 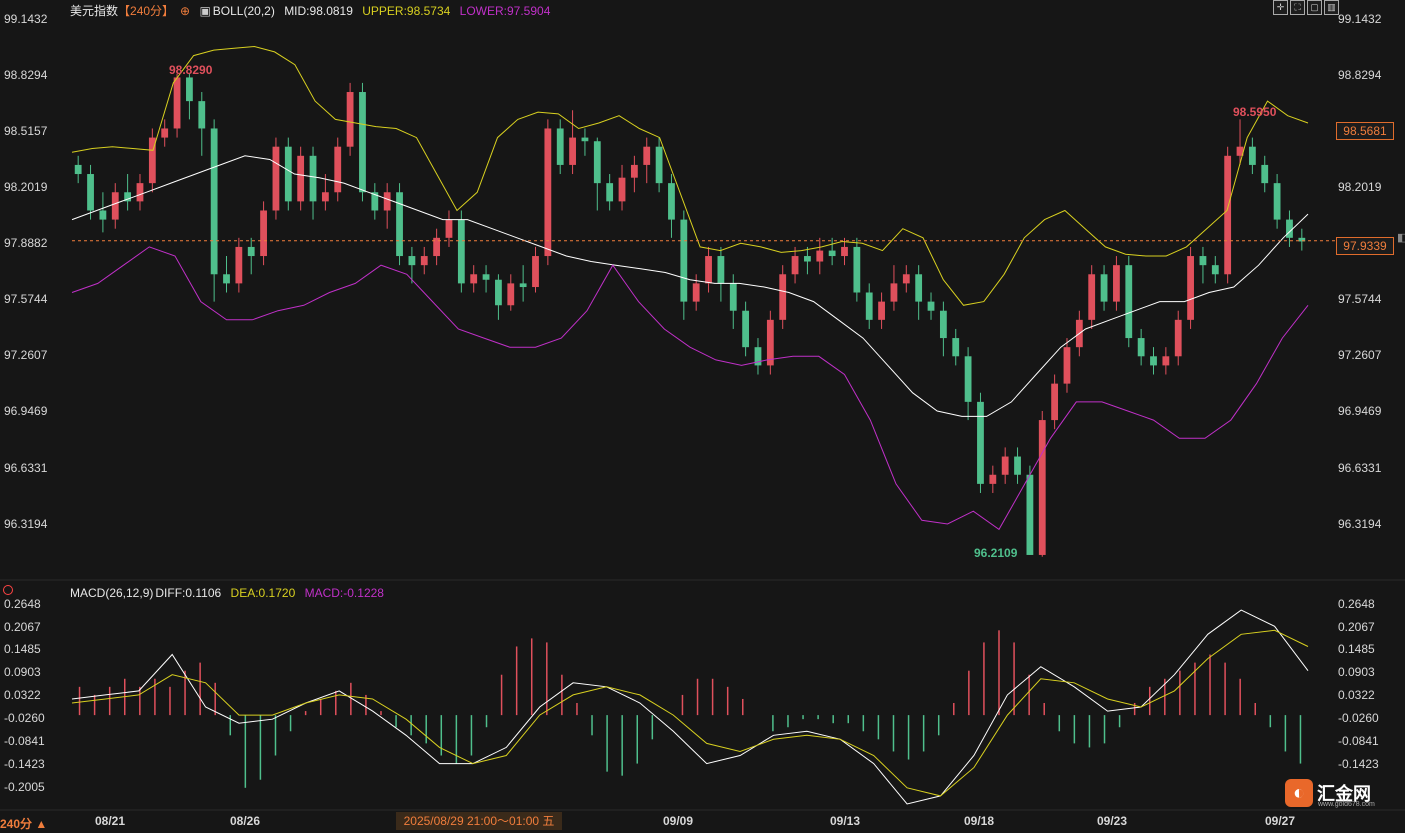 What do you see at coordinates (1255, 112) in the screenshot?
I see `high-label: 98.5950` at bounding box center [1255, 112].